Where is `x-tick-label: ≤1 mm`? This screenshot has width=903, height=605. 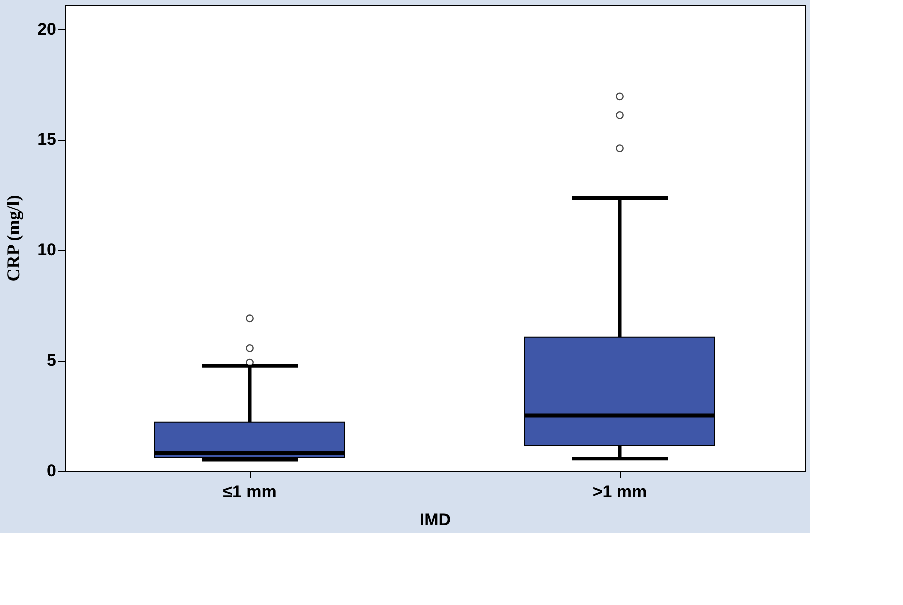 x-tick-label: ≤1 mm is located at coordinates (250, 492).